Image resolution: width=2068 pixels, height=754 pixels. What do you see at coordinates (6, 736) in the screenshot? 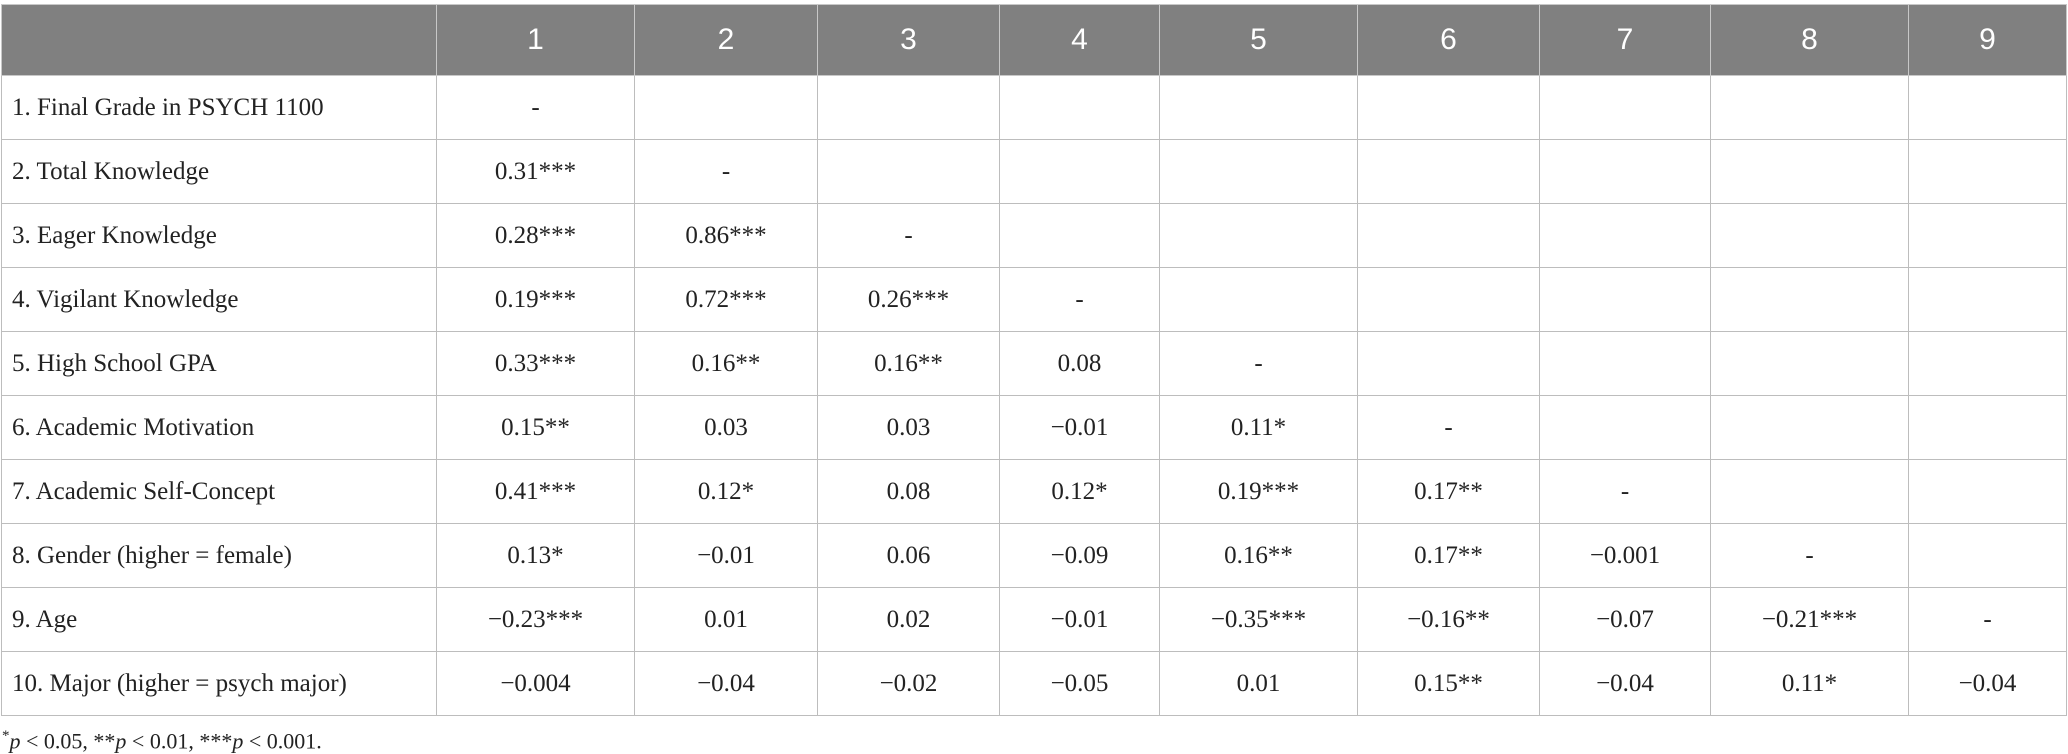
I see `footnote-part: *` at bounding box center [6, 736].